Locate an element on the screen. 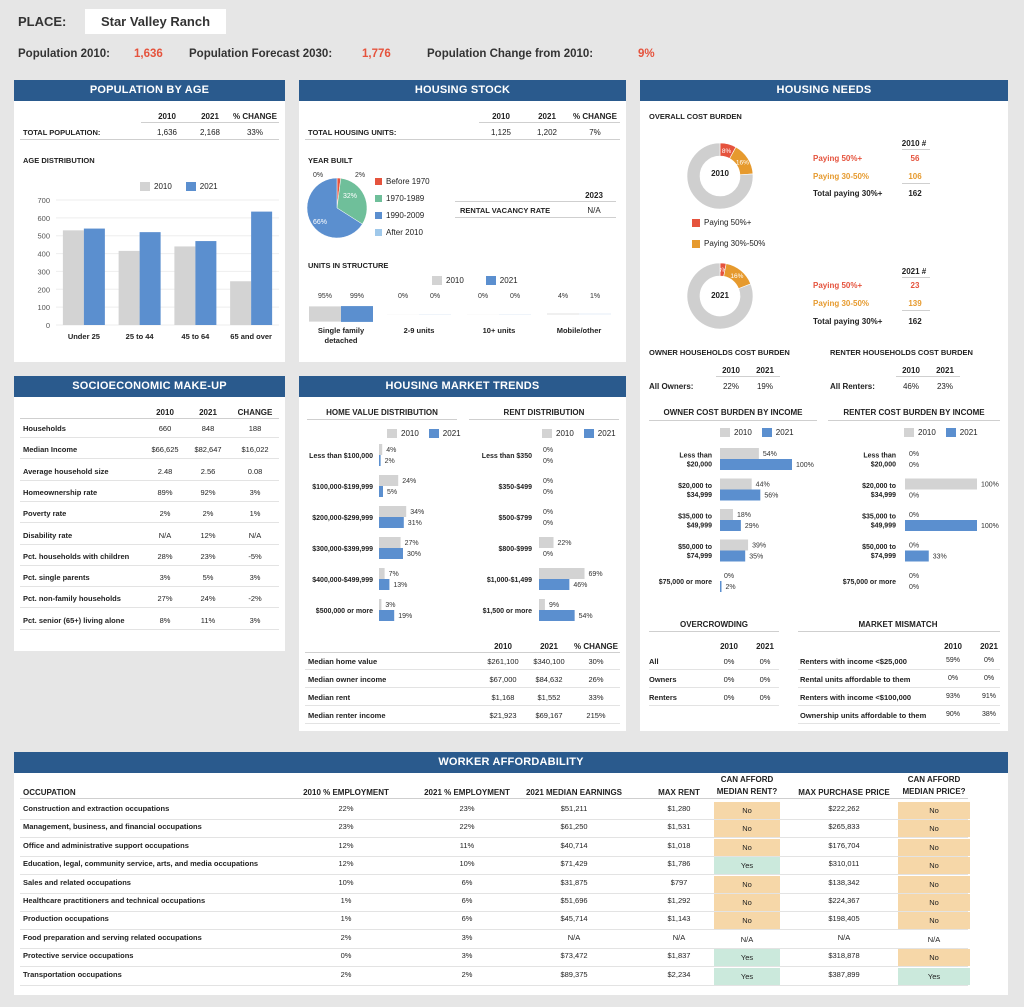  socio-row-label: Median Income is located at coordinates (50, 450).